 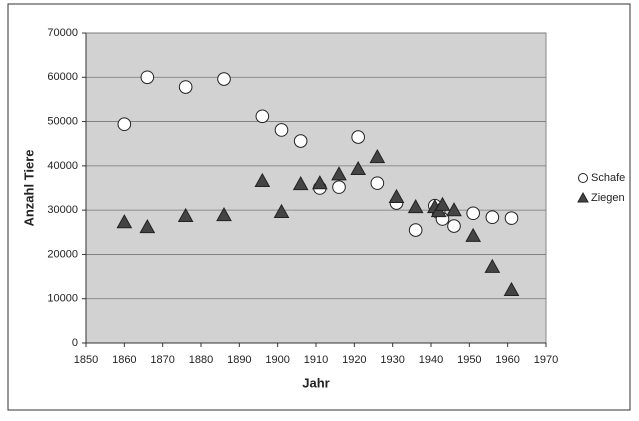 I want to click on x-tick-label: 1930, so click(x=392, y=360).